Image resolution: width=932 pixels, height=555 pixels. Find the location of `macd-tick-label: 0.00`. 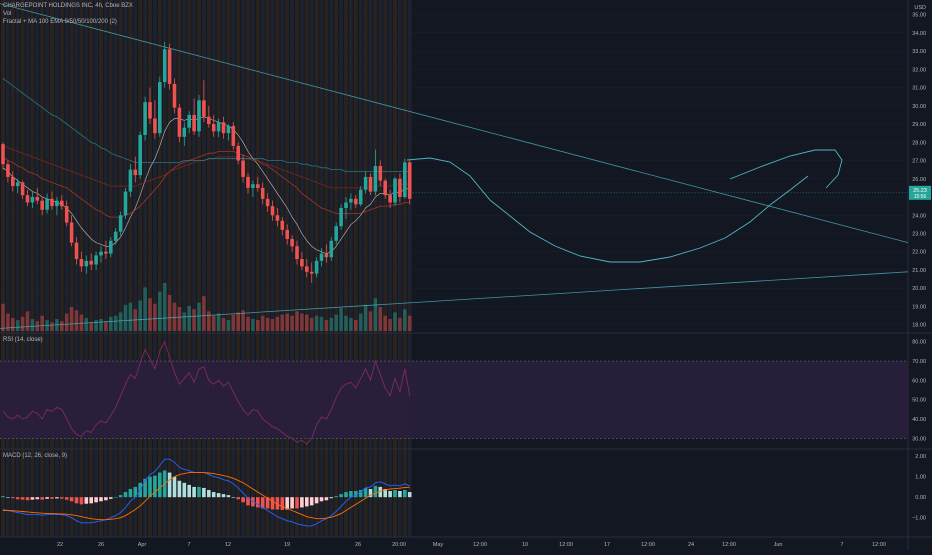

macd-tick-label: 0.00 is located at coordinates (920, 498).